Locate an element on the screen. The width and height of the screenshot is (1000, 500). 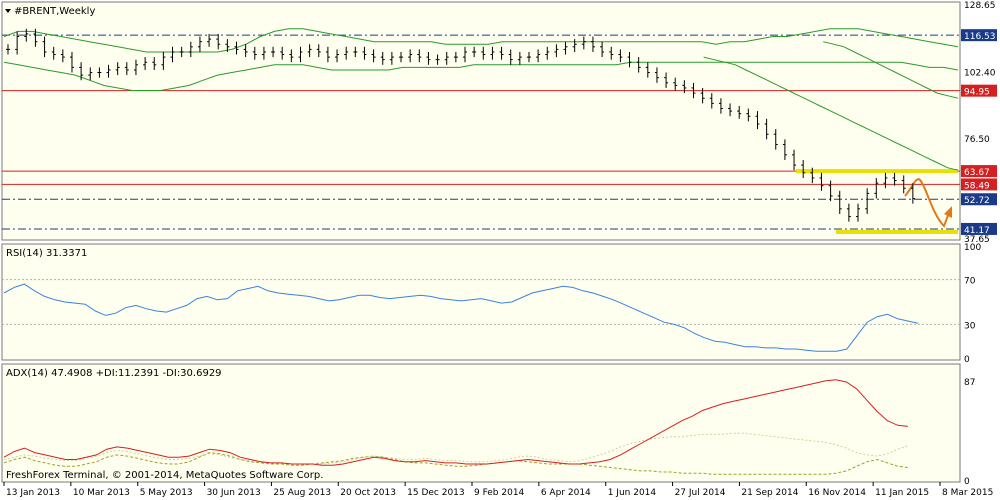
rsi-label: RSI(14) 31.3371 is located at coordinates (46, 253).